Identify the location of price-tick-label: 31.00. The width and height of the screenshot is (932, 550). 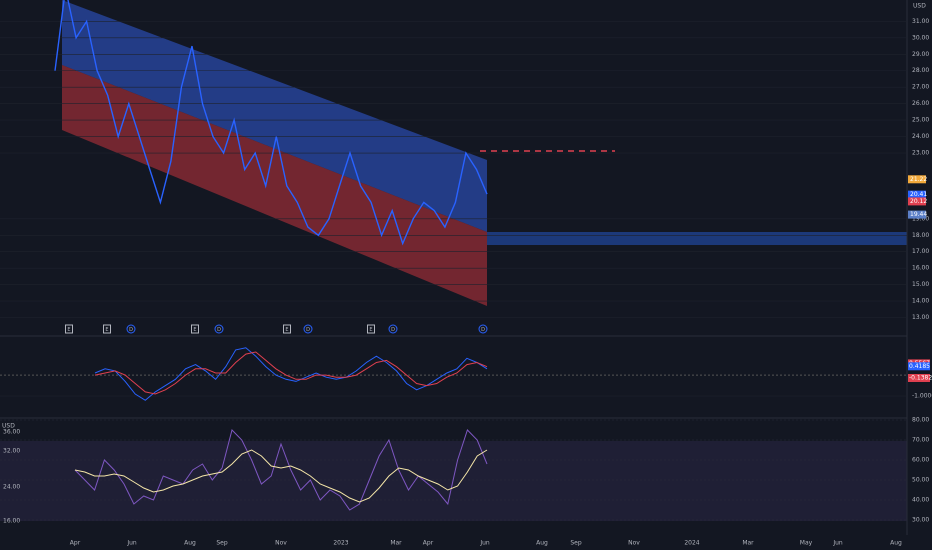
(920, 21).